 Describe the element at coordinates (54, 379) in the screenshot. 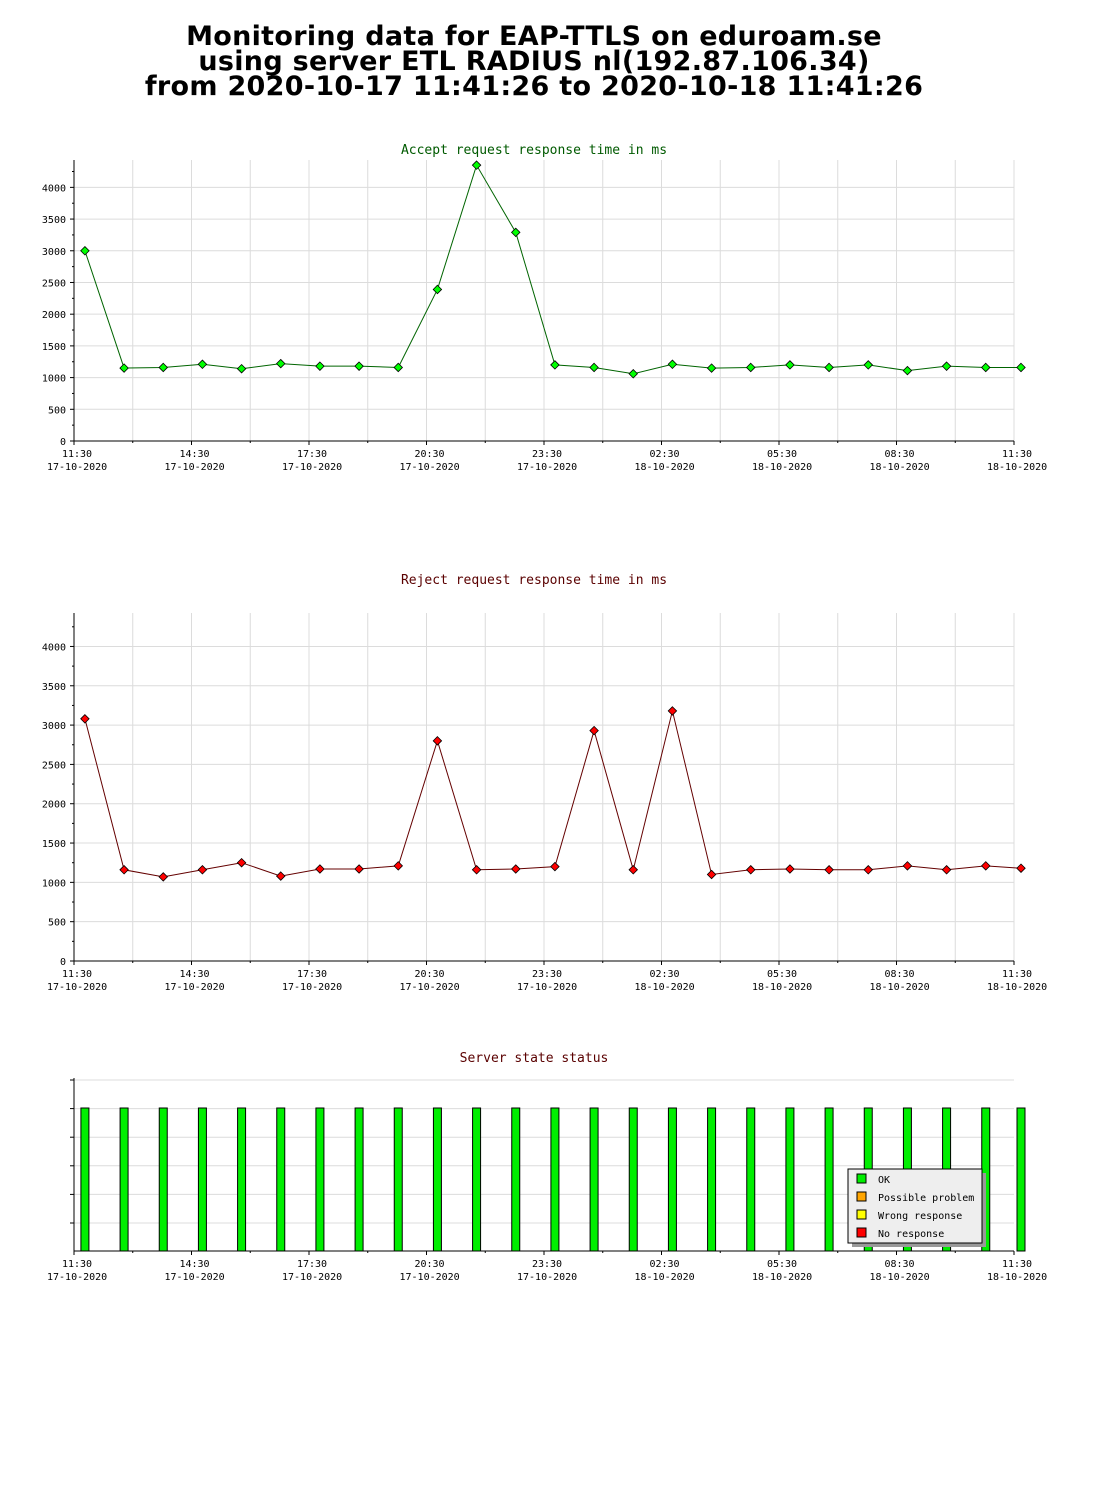

I see `y-tick-label: 1000` at that location.